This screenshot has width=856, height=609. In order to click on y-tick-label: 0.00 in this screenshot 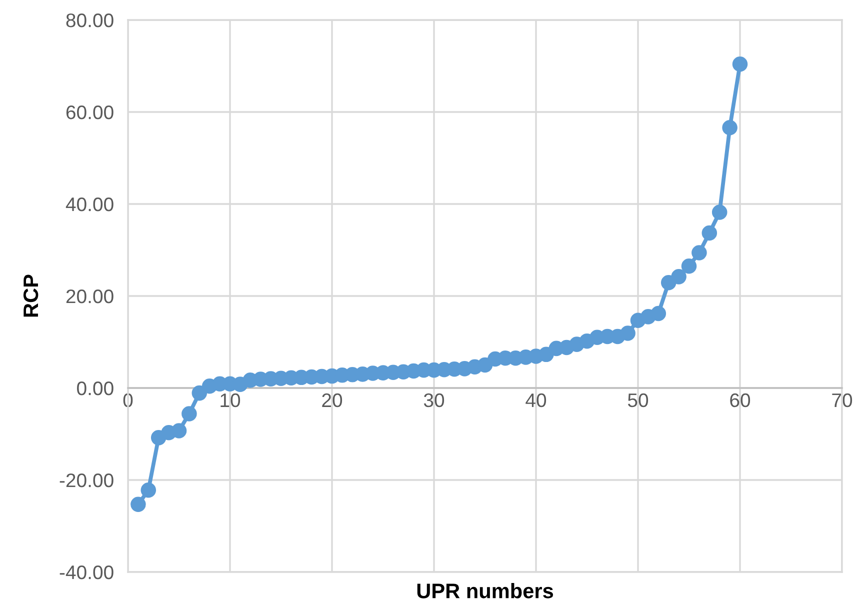, I will do `click(95, 388)`.